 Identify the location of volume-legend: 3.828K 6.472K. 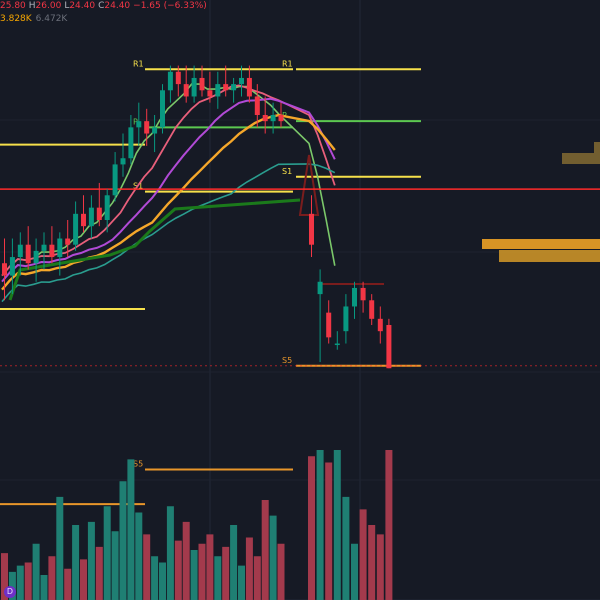
(33, 19).